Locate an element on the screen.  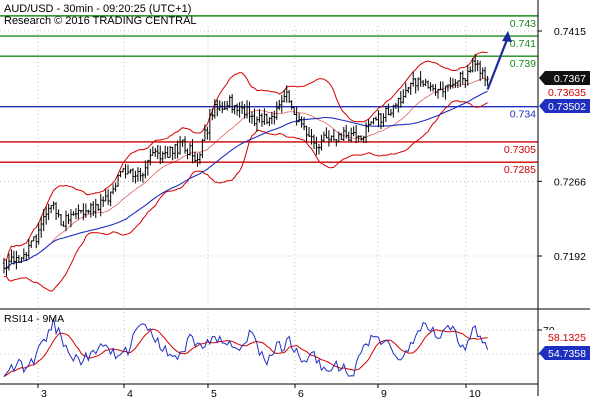
price-badge-bollinger-shape is located at coordinates (564, 92).